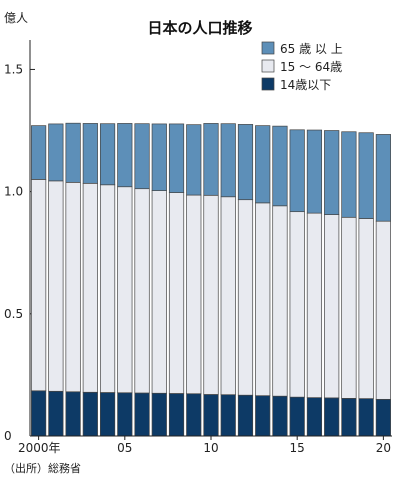 Image resolution: width=400 pixels, height=484 pixels. What do you see at coordinates (314, 305) in the screenshot?
I see `bar-segment-series-1-2016` at bounding box center [314, 305].